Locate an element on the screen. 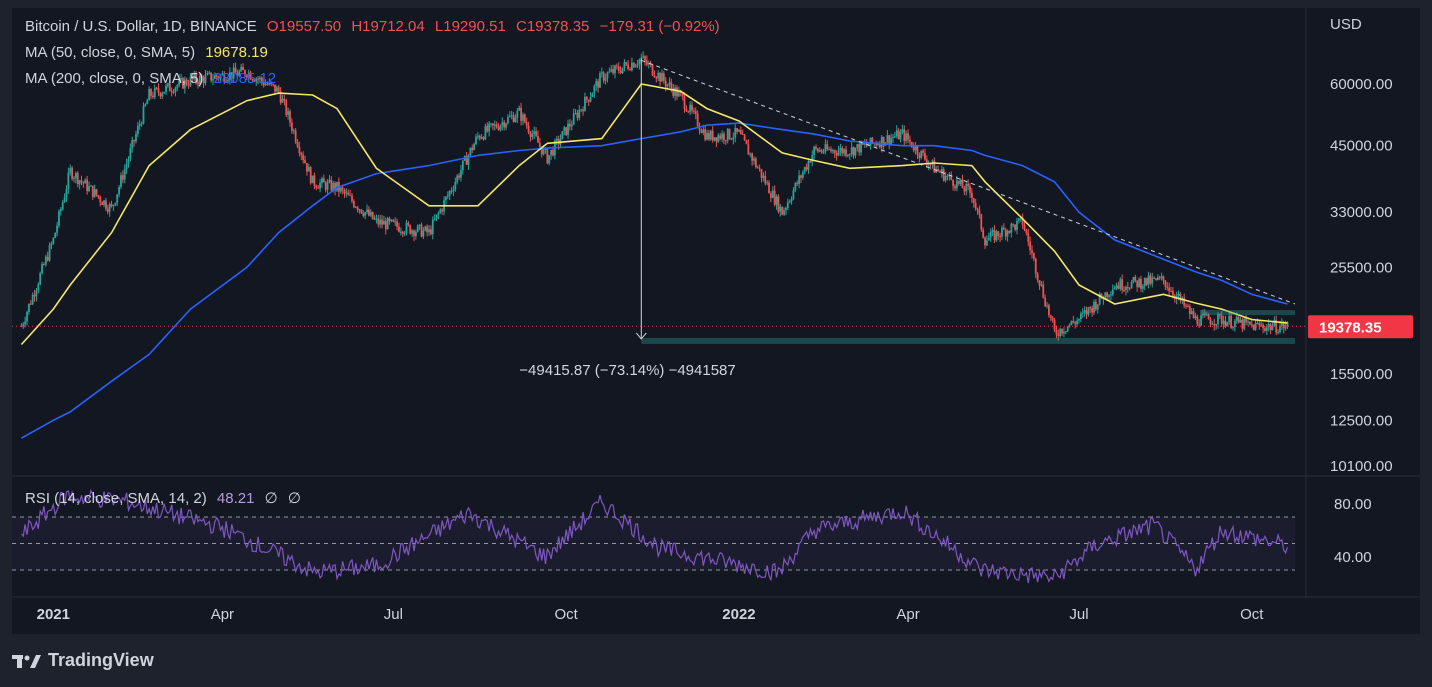 Image resolution: width=1432 pixels, height=687 pixels. ma200-legend: MA (200, close, 0, SMA, 5) 28085.12 is located at coordinates (153, 78).